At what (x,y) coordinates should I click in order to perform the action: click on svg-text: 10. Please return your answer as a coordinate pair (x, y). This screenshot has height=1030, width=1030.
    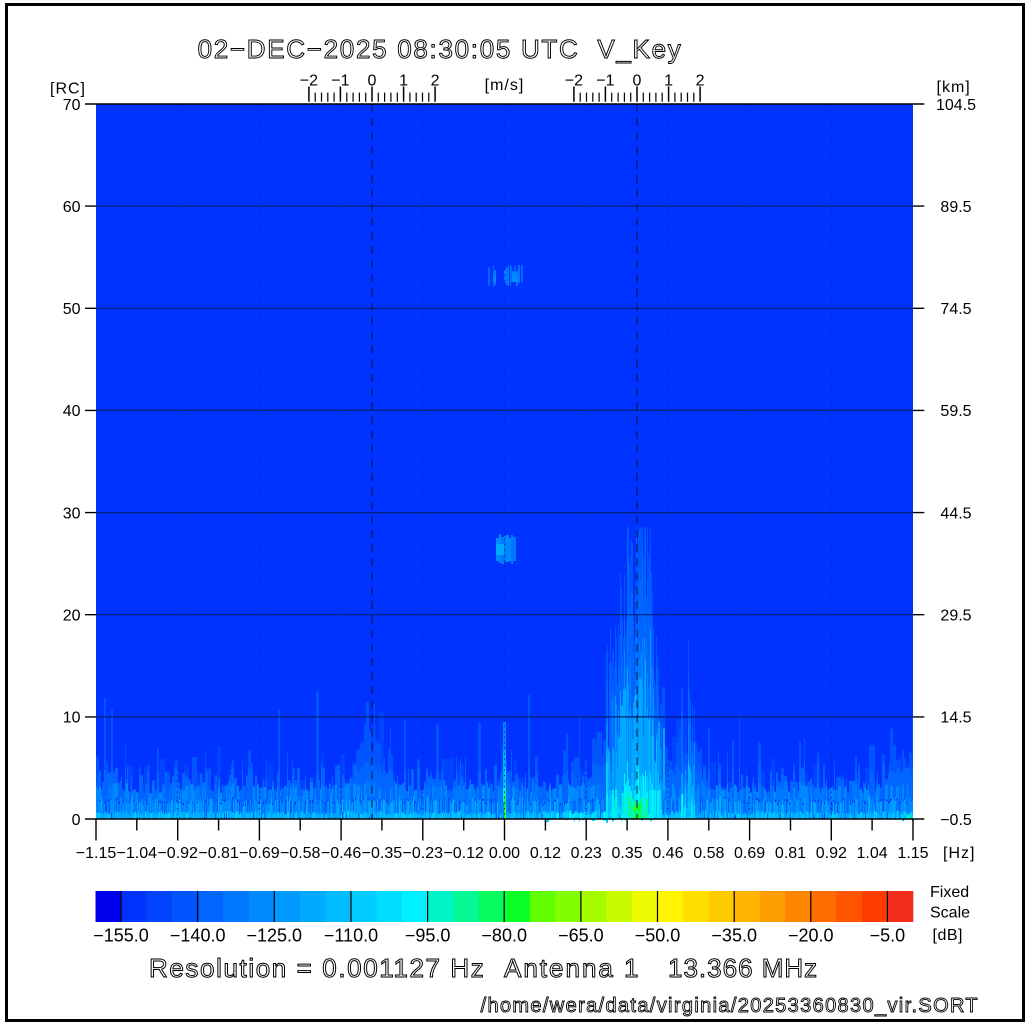
    Looking at the image, I should click on (72, 718).